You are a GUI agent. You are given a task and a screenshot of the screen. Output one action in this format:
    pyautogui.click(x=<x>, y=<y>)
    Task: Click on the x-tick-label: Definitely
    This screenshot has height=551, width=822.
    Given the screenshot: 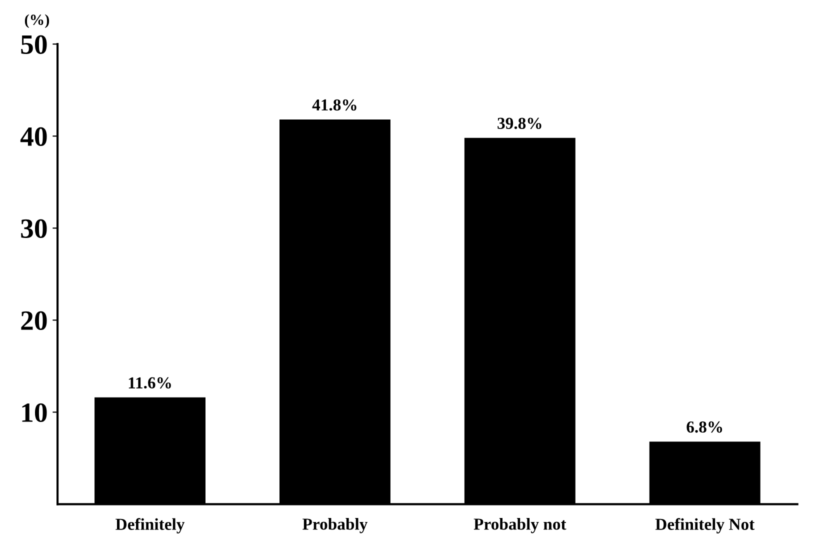 What is the action you would take?
    pyautogui.click(x=150, y=526)
    